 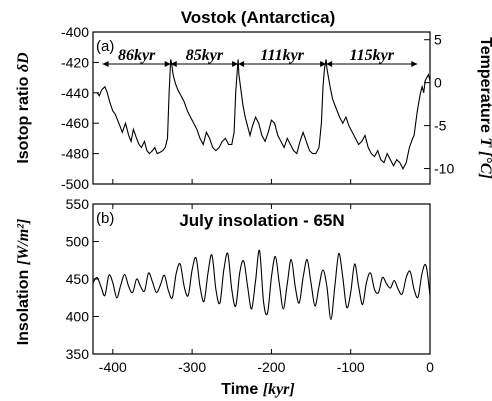 I want to click on cycle-label: 115kyr, so click(x=371, y=55).